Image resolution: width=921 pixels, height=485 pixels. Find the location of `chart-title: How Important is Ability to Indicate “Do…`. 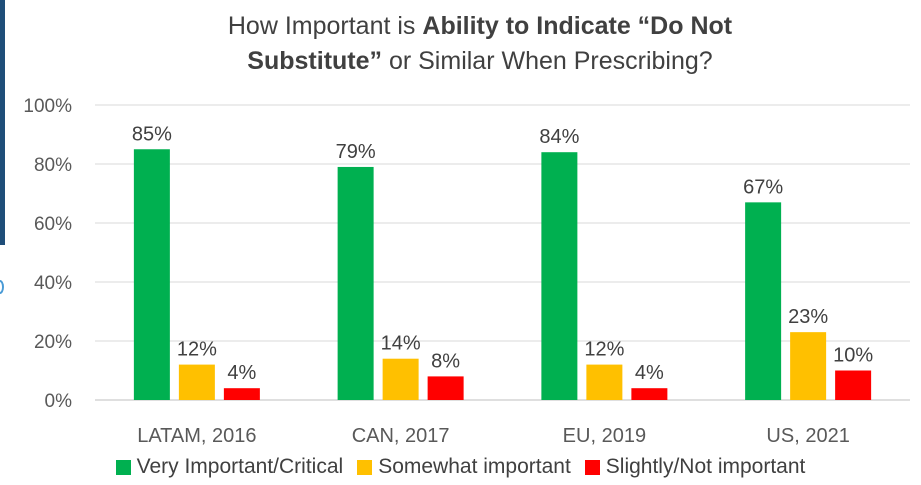

chart-title: How Important is Ability to Indicate “Do… is located at coordinates (480, 44).